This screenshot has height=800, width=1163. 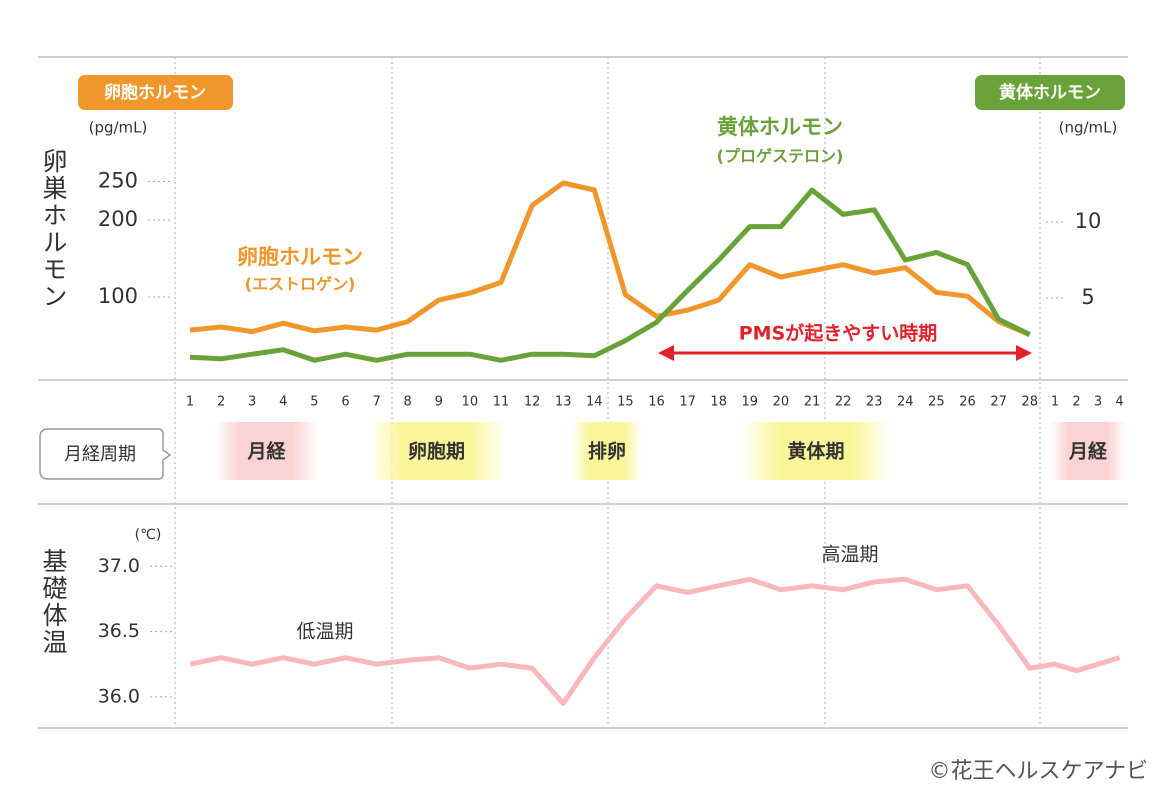 What do you see at coordinates (780, 127) in the screenshot?
I see `series-label: 黄体ホルモン` at bounding box center [780, 127].